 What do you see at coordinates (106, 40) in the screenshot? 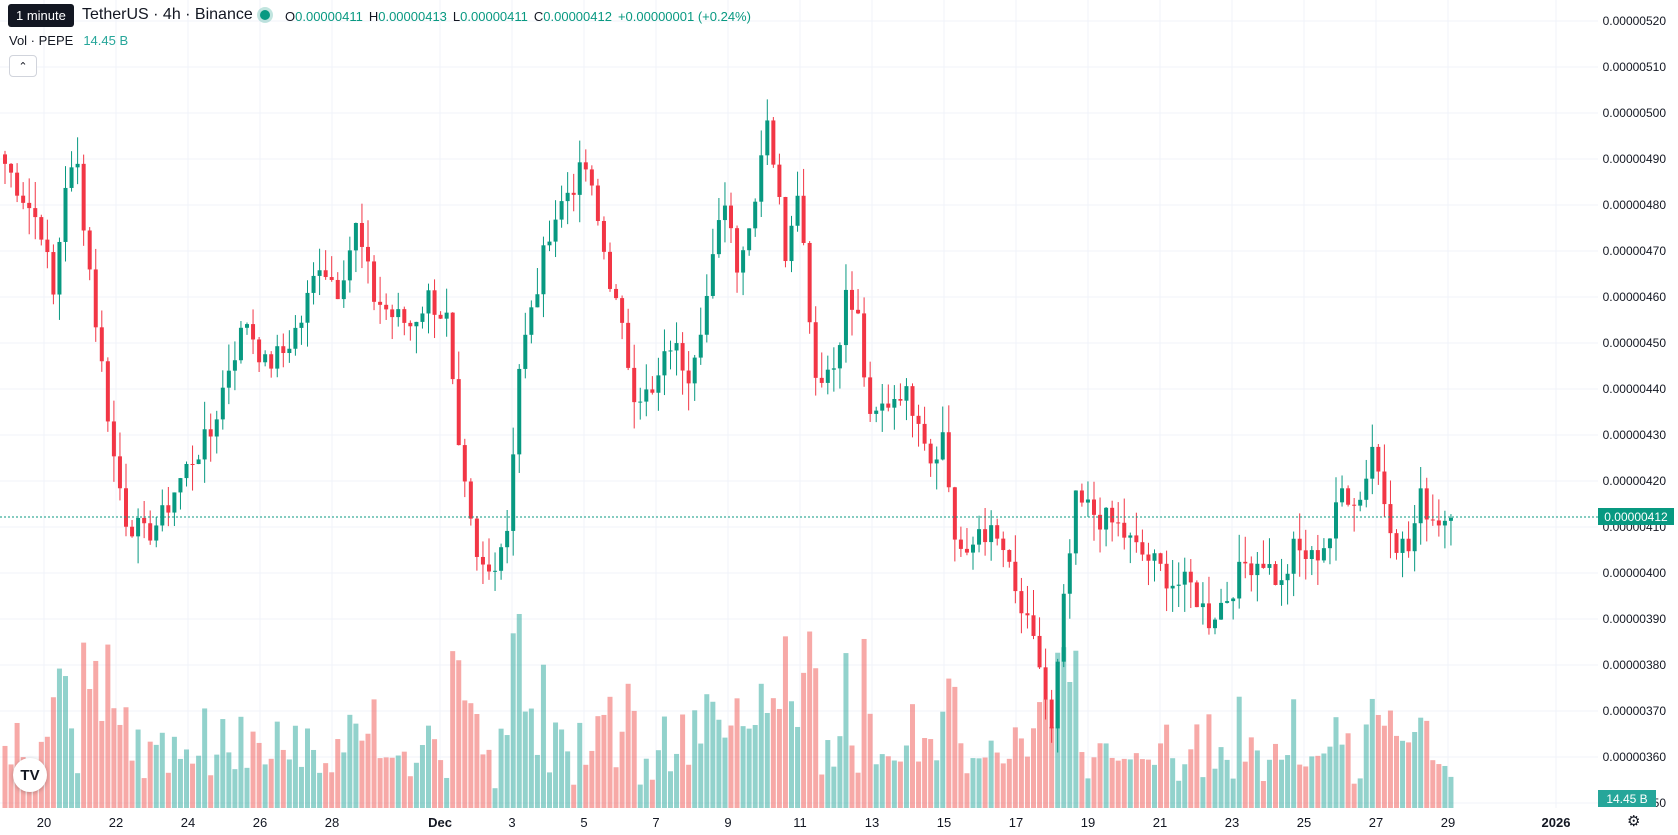
I see `volume-value: 14.45 B` at bounding box center [106, 40].